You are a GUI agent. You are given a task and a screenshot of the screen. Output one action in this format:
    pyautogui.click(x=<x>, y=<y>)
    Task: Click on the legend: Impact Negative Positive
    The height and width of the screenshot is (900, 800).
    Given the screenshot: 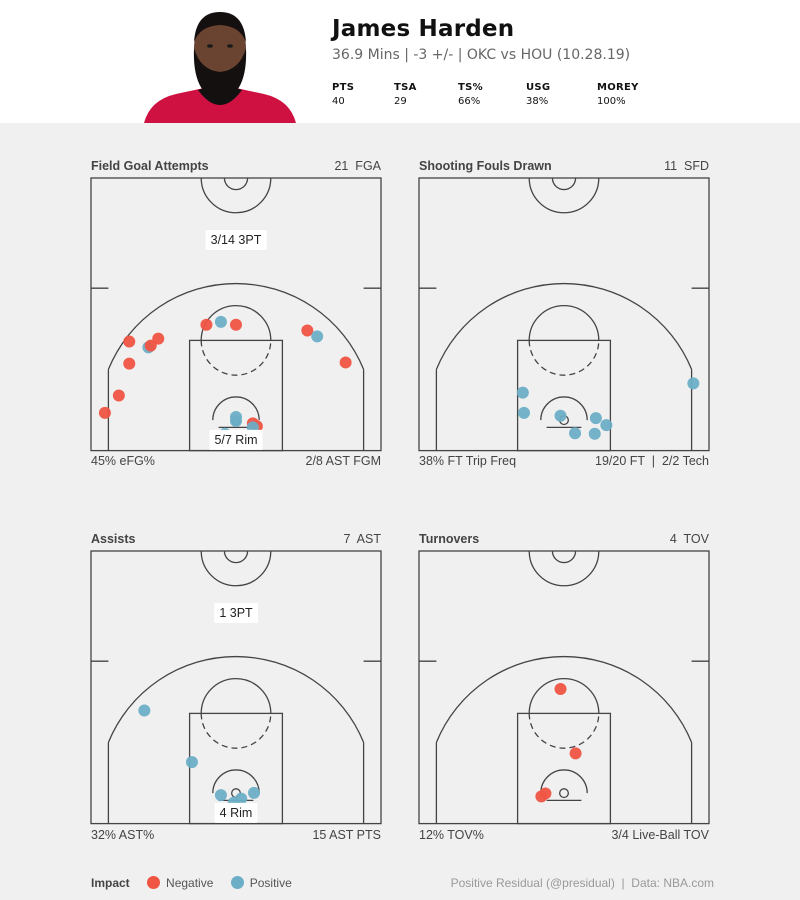 What is the action you would take?
    pyautogui.click(x=191, y=883)
    